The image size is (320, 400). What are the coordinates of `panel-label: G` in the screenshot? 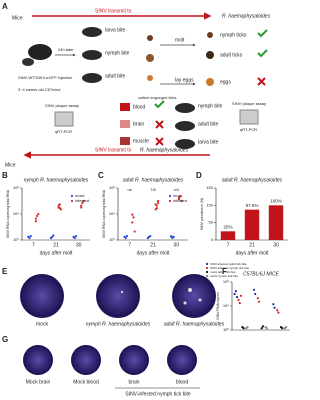 It's located at (5, 339).